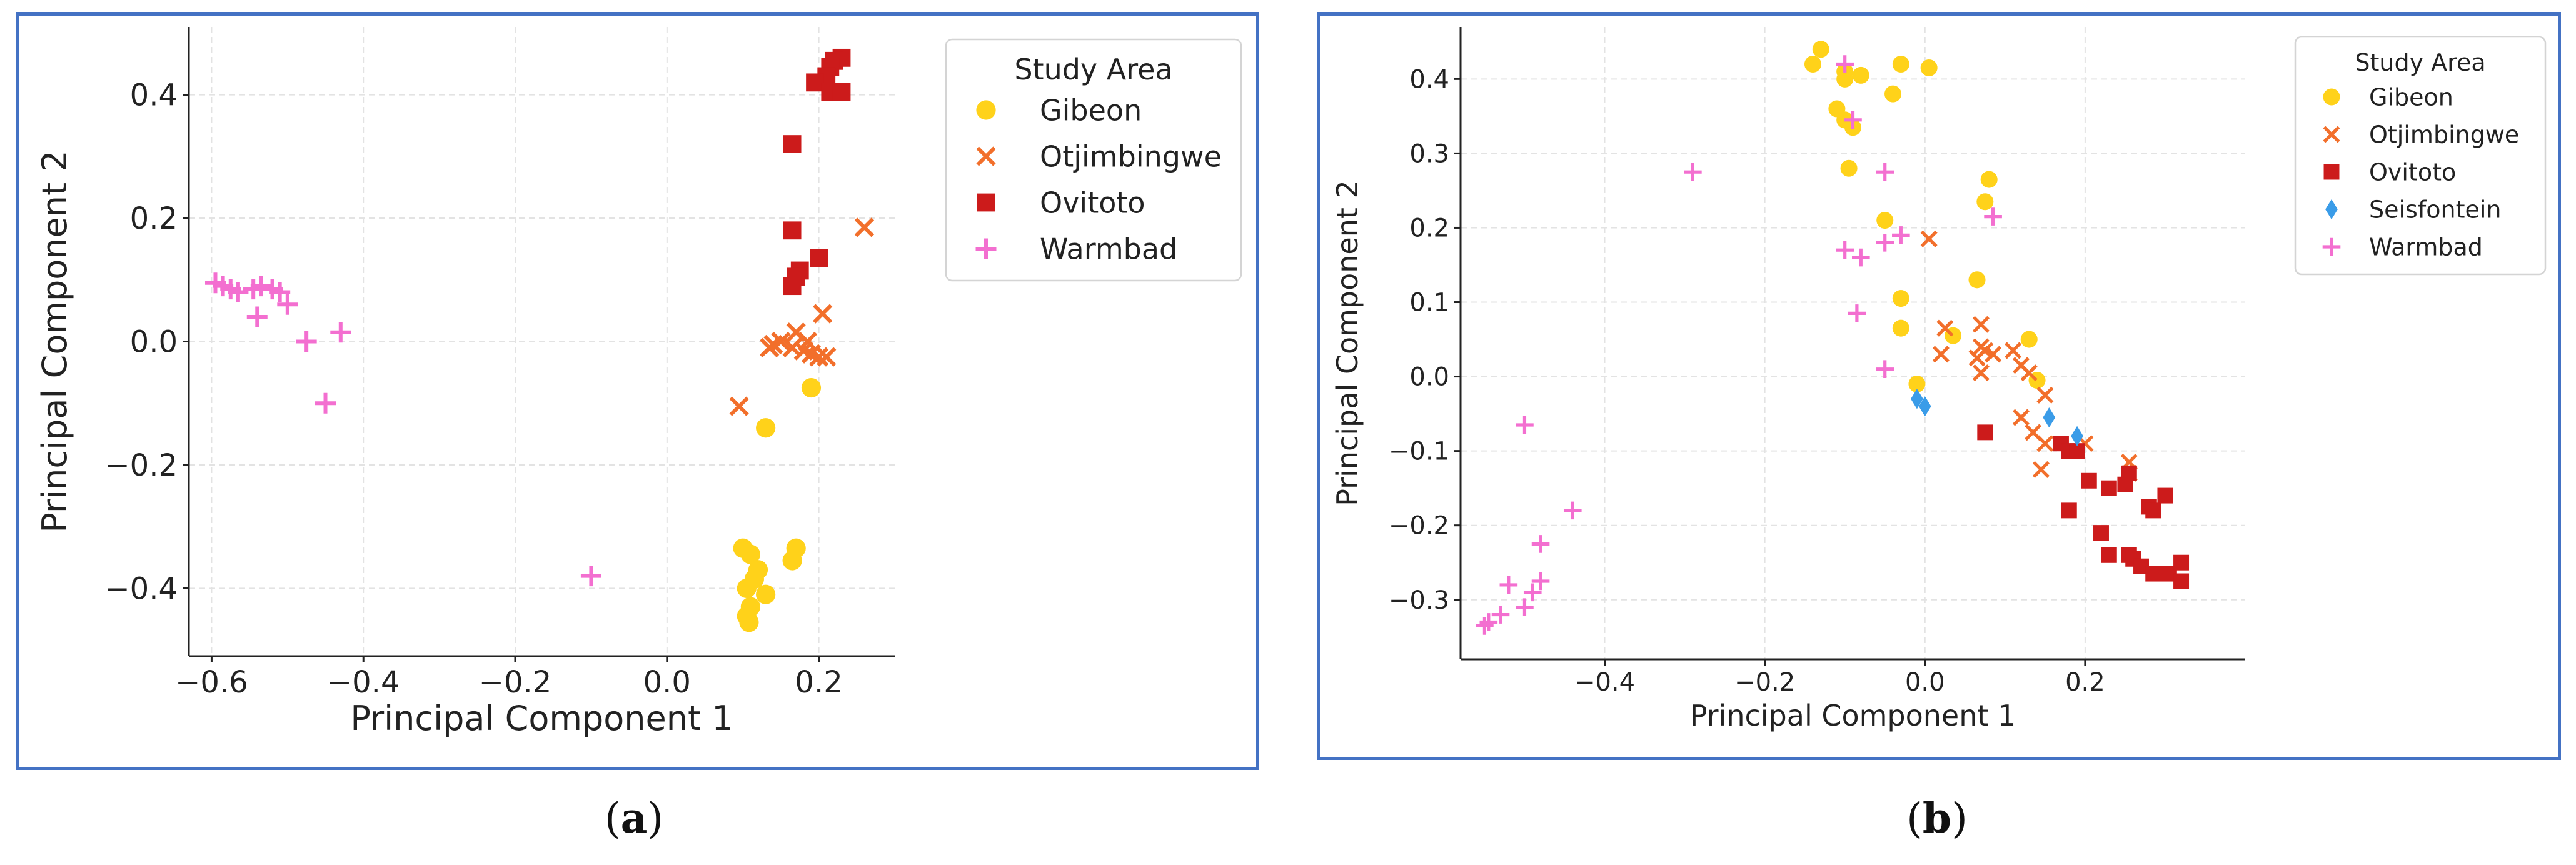 Image resolution: width=2576 pixels, height=865 pixels. Describe the element at coordinates (1093, 69) in the screenshot. I see `legend-title: Study Area` at that location.